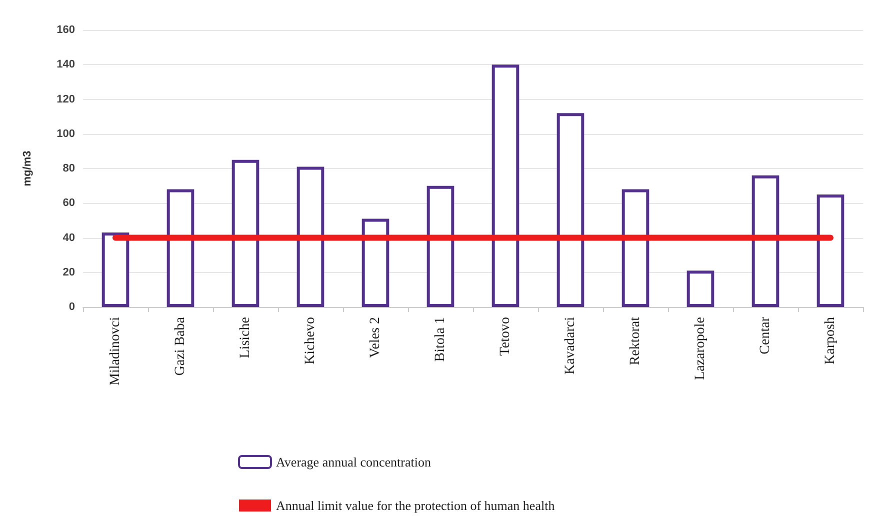 The image size is (881, 531). Describe the element at coordinates (65, 30) in the screenshot. I see `y-tick-label: 160` at that location.